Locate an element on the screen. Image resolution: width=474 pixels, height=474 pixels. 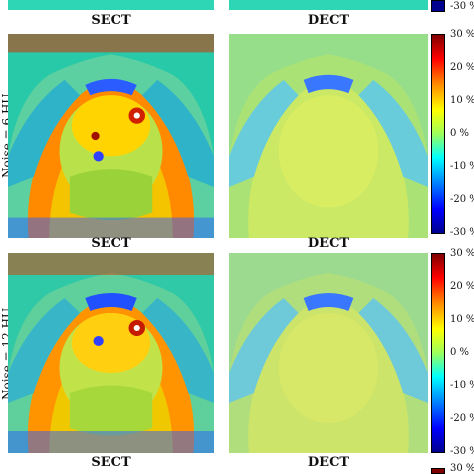
colorbar-row2-tick-m20: -20 % is located at coordinates (462, 418).